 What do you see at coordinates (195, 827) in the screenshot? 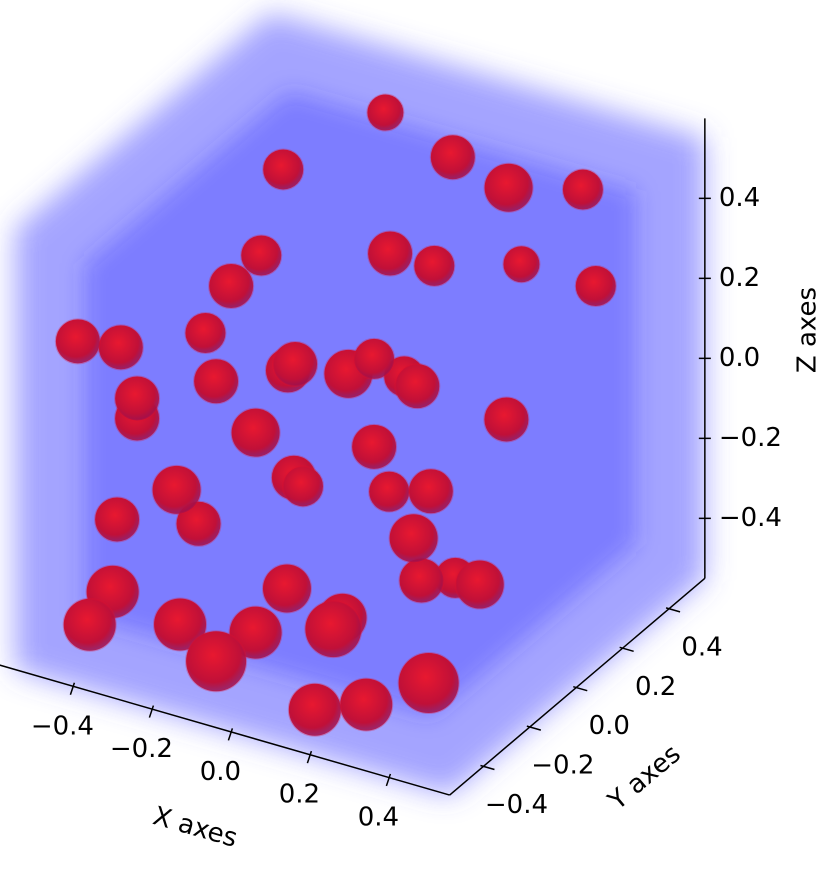
I see `x-axis-label: X axes` at bounding box center [195, 827].